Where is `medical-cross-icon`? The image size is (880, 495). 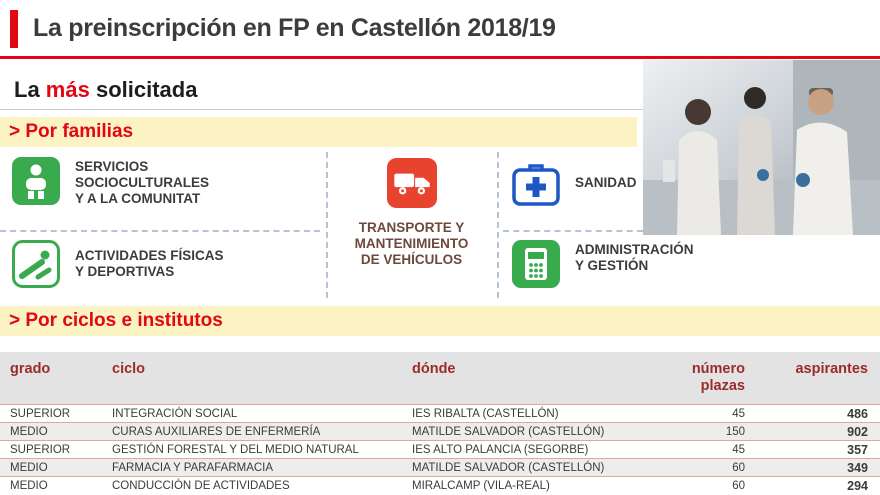
medical-cross-icon is located at coordinates (536, 185).